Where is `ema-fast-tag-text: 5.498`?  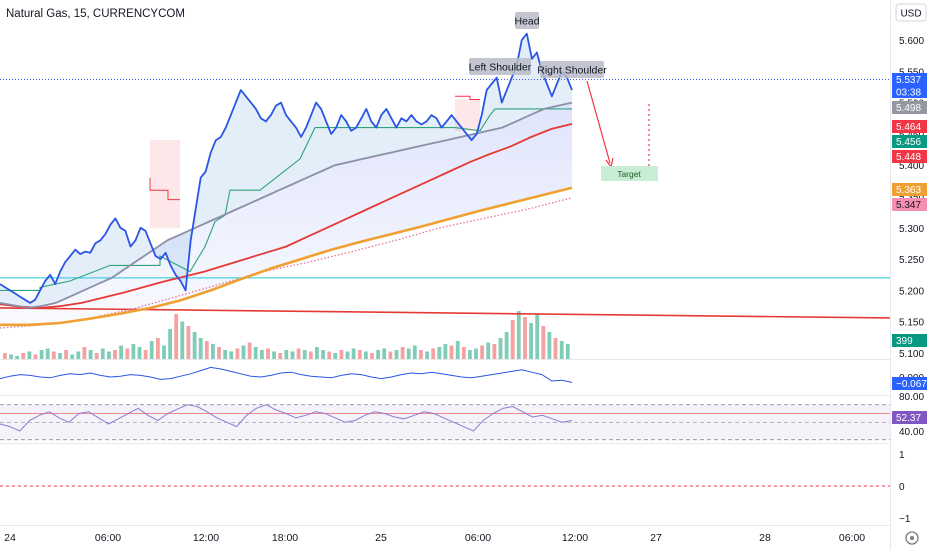
ema-fast-tag-text: 5.498 is located at coordinates (908, 108).